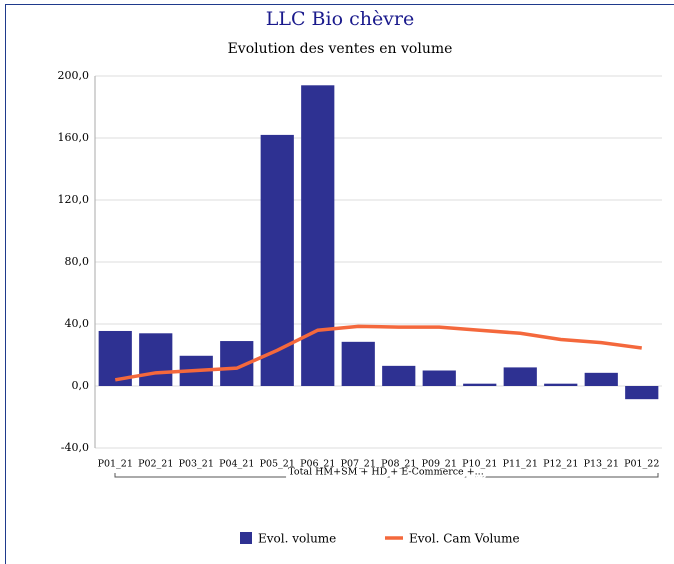 The width and height of the screenshot is (674, 564). What do you see at coordinates (297, 539) in the screenshot?
I see `legend-label: Evol. volume` at bounding box center [297, 539].